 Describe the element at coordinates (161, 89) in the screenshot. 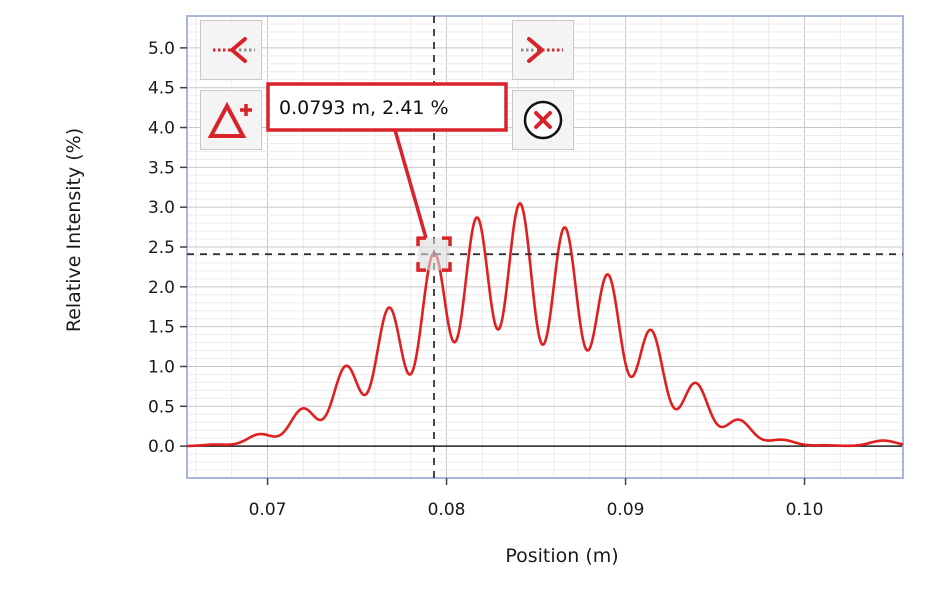

I see `y-tick-label: 4.5` at that location.